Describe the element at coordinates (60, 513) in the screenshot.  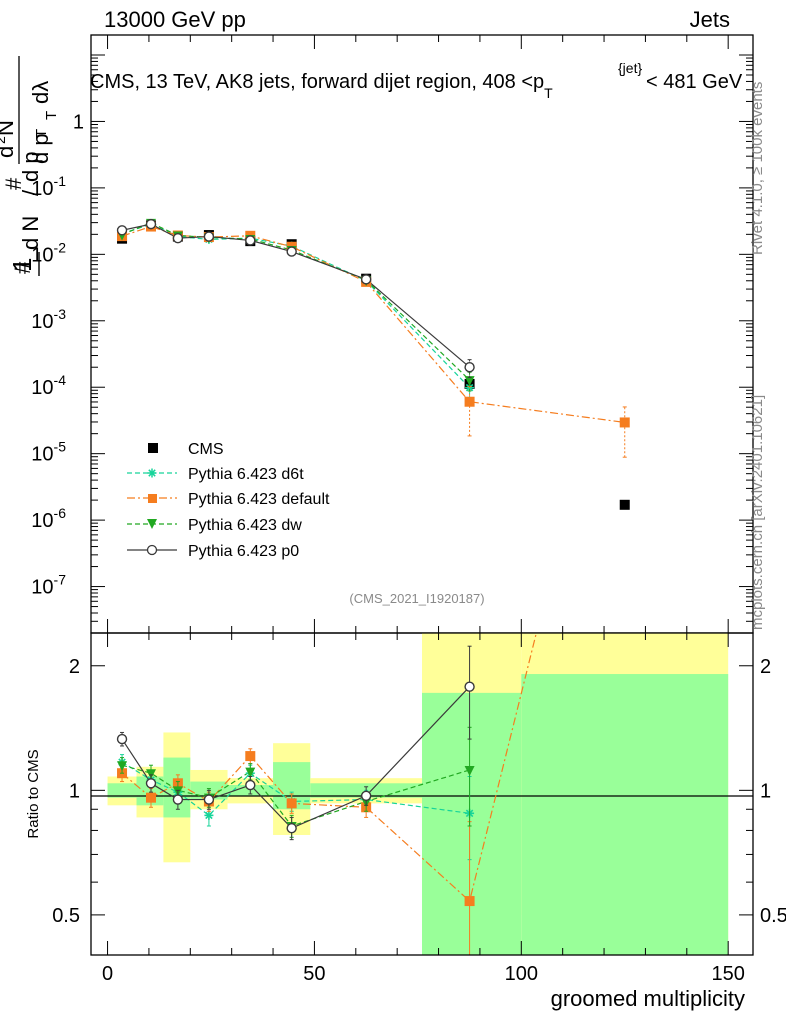
I see `tick-exp: -6` at that location.